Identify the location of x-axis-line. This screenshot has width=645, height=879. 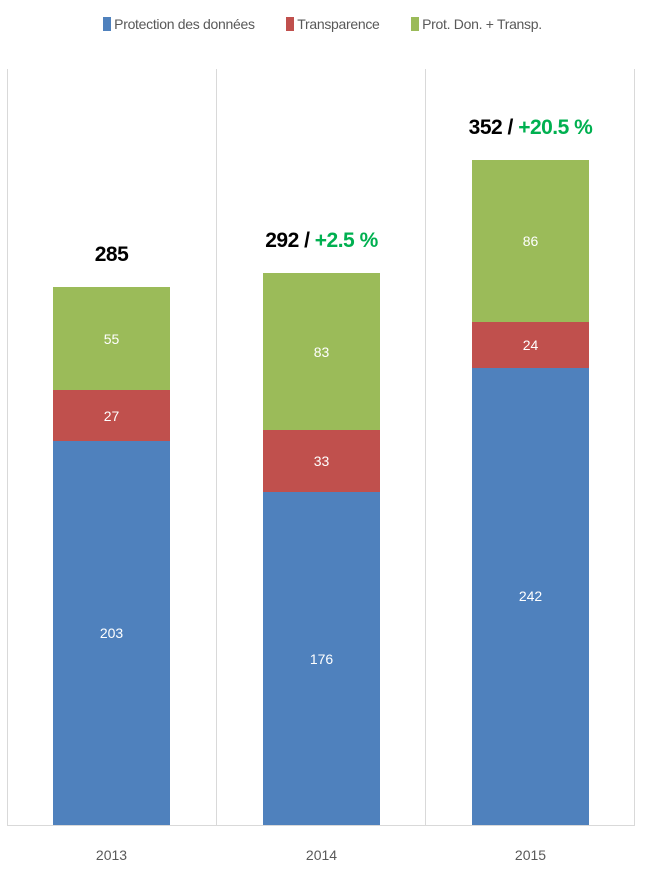
(321, 825).